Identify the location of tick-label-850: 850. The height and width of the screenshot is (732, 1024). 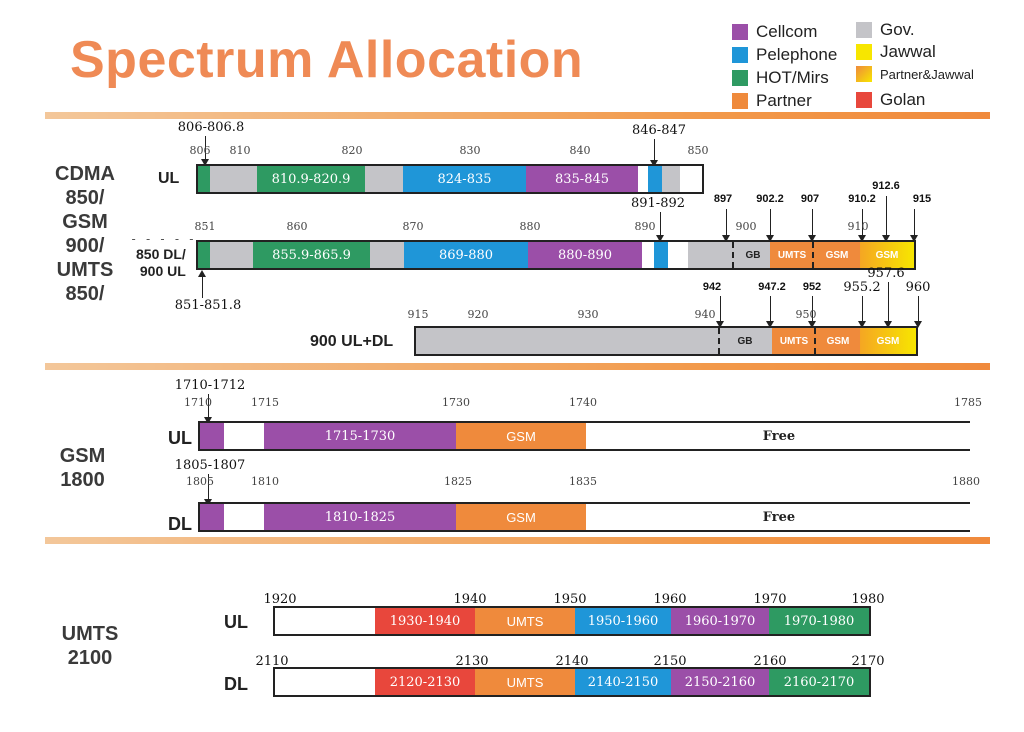
(698, 150).